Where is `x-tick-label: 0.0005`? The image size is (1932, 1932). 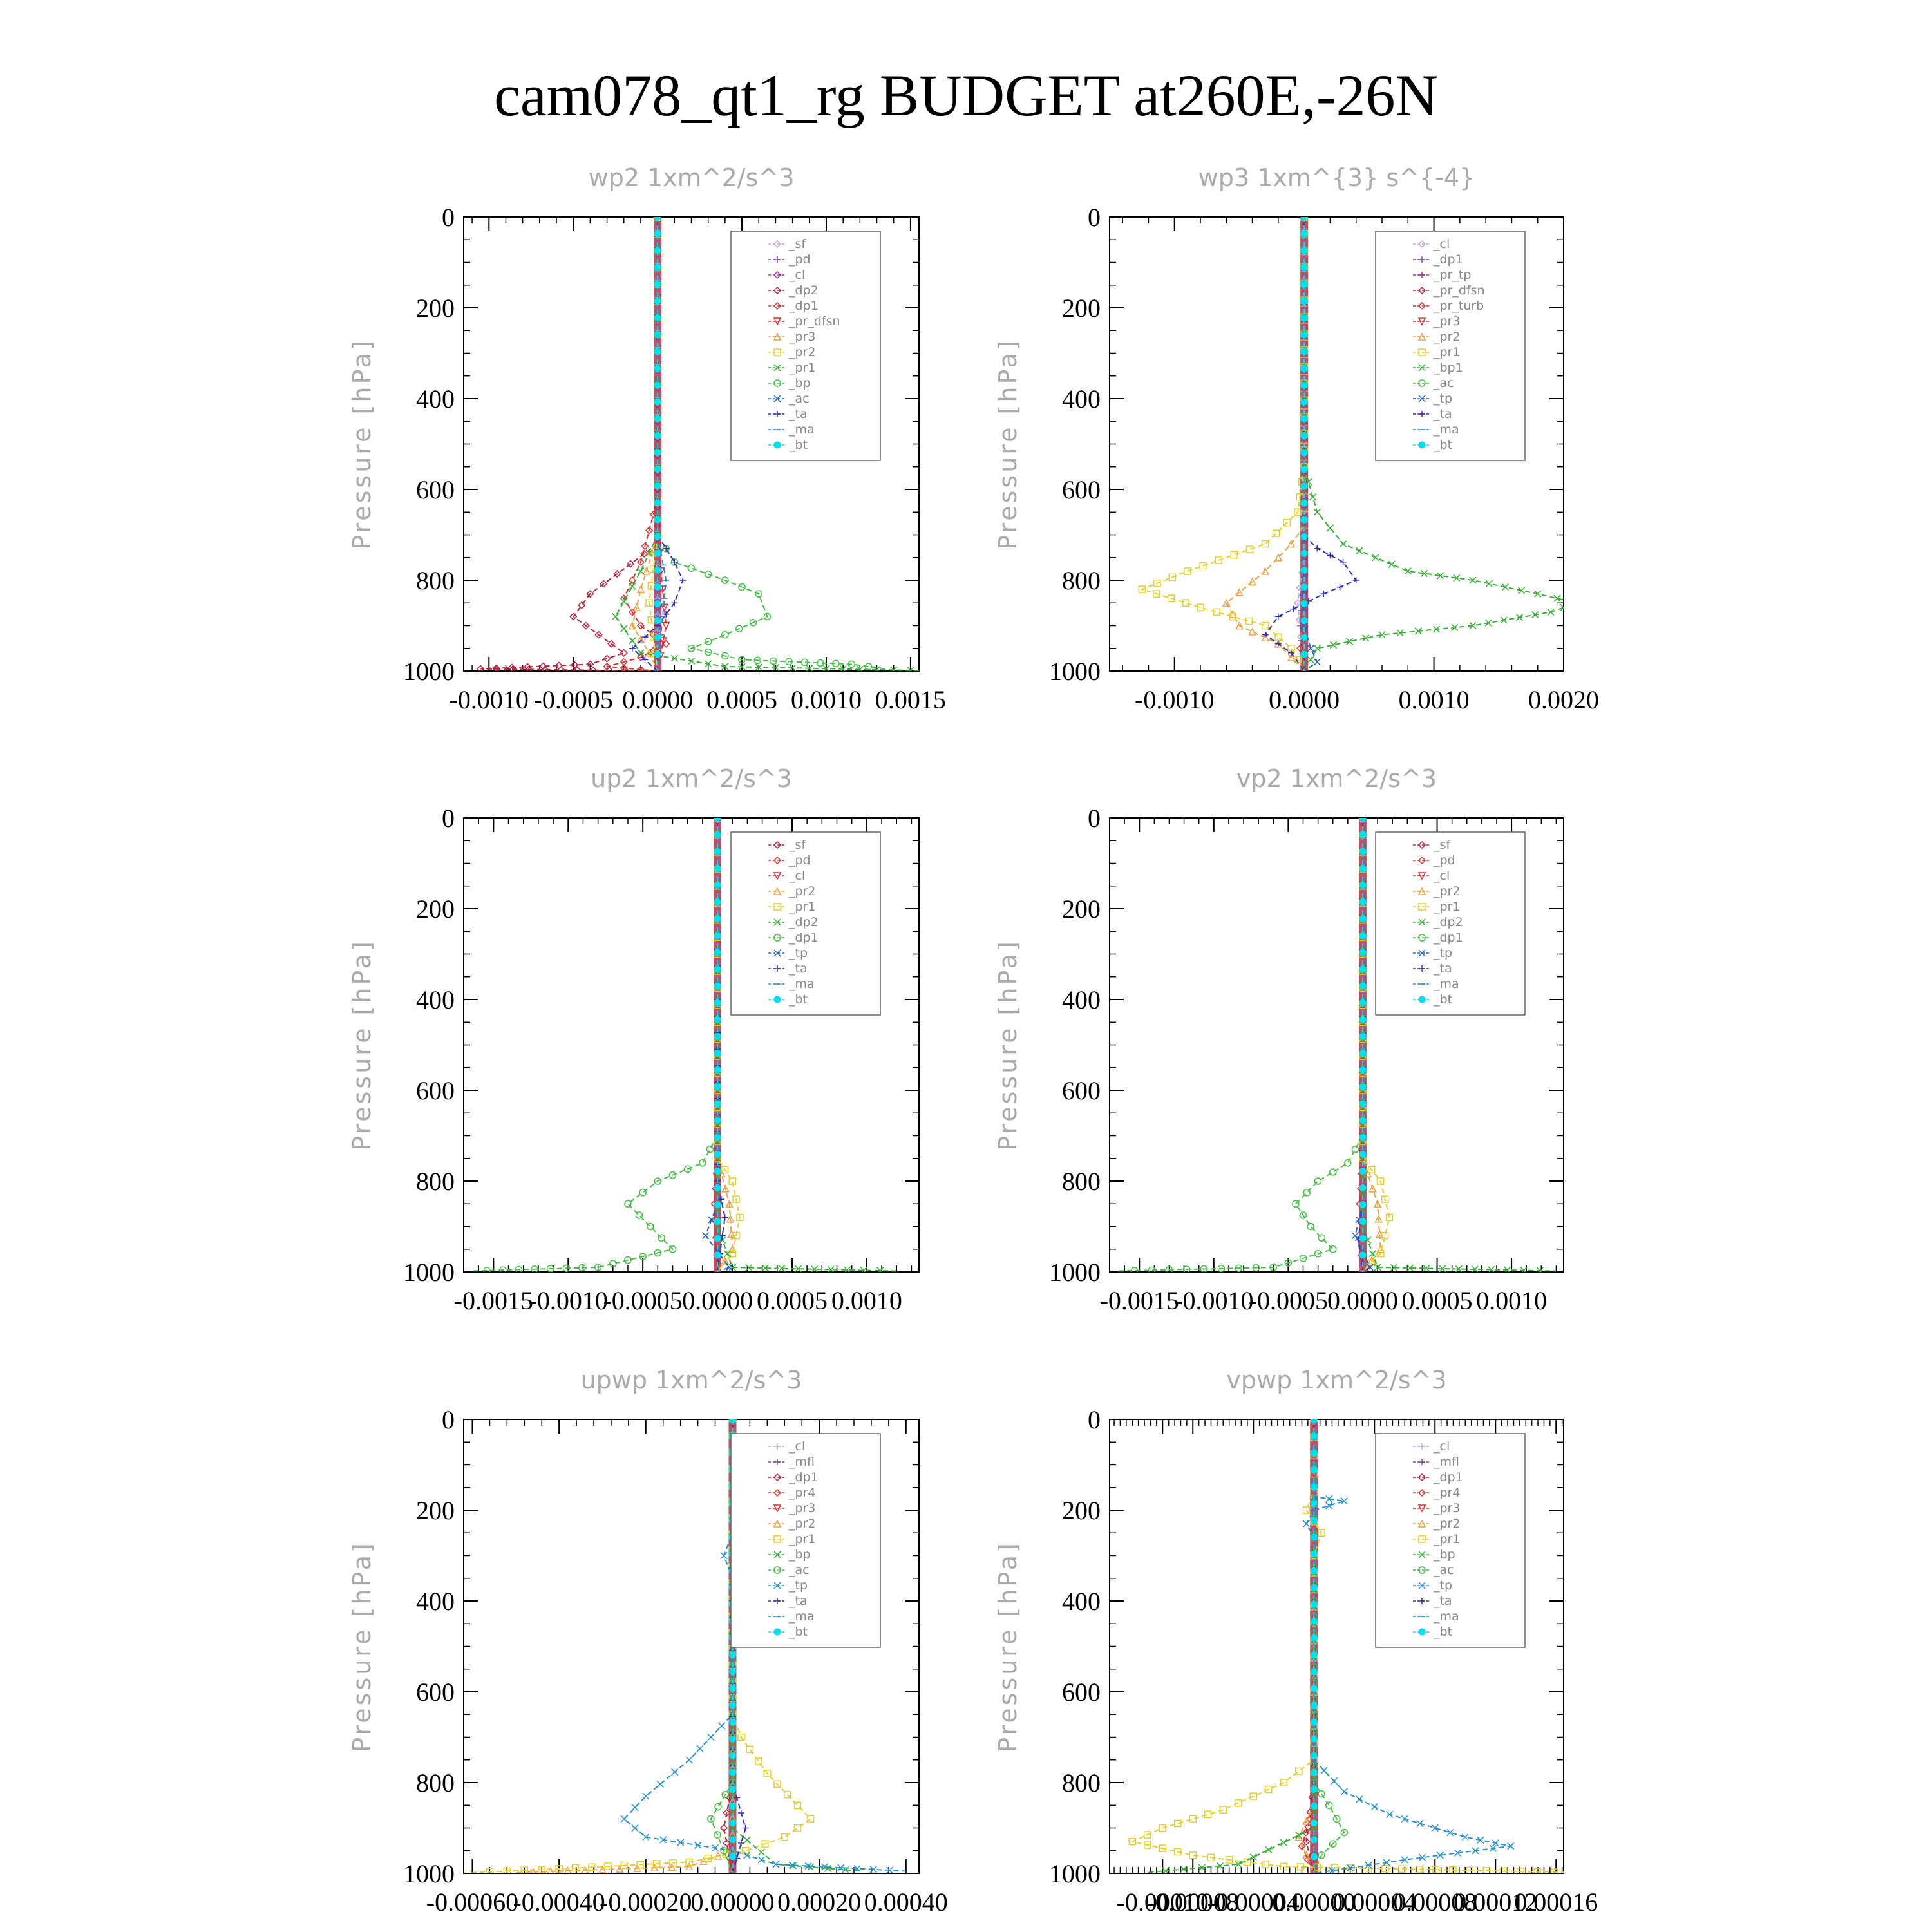
x-tick-label: 0.0005 is located at coordinates (792, 1300).